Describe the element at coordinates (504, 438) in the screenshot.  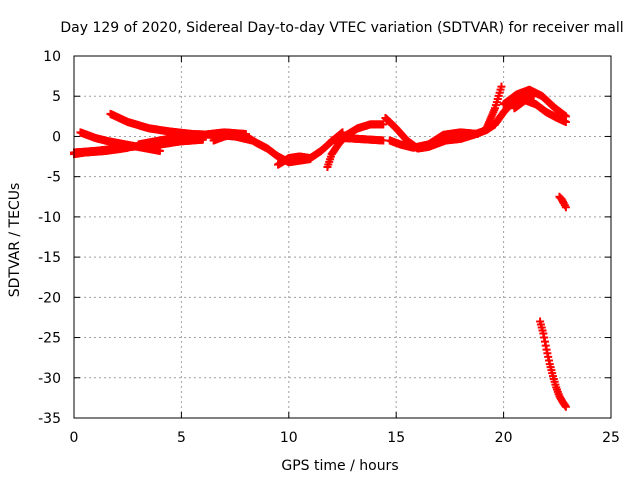
I see `x-tick-label: 20` at that location.